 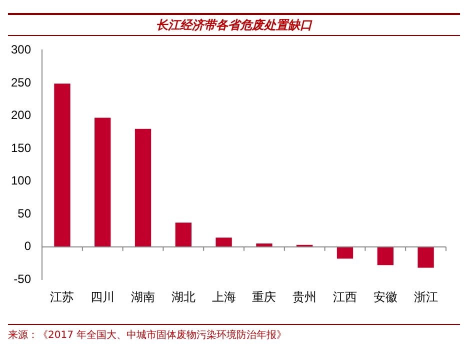 I want to click on x-tick-label: 湖北, so click(x=183, y=297).